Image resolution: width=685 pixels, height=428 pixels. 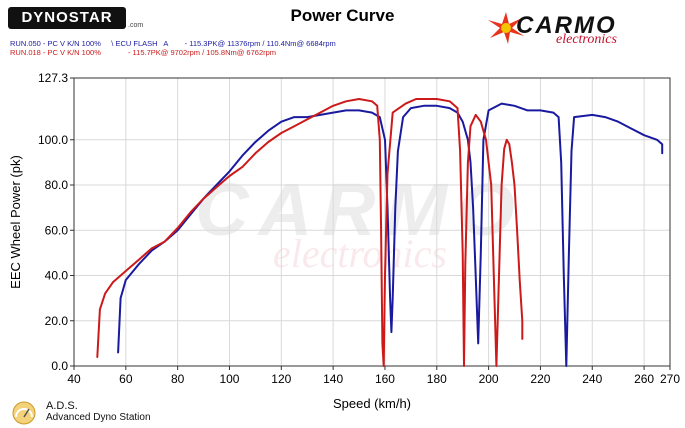 I want to click on ads-icon, so click(x=24, y=413).